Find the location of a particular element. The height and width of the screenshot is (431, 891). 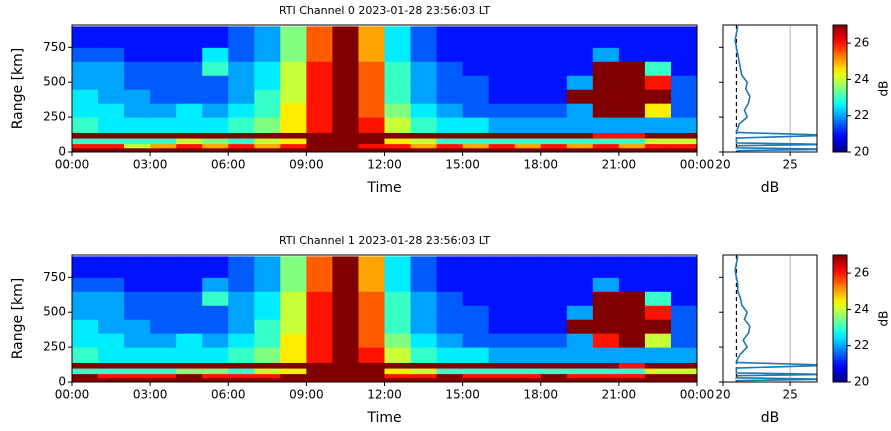

y-tick-label: 250 is located at coordinates (54, 347).